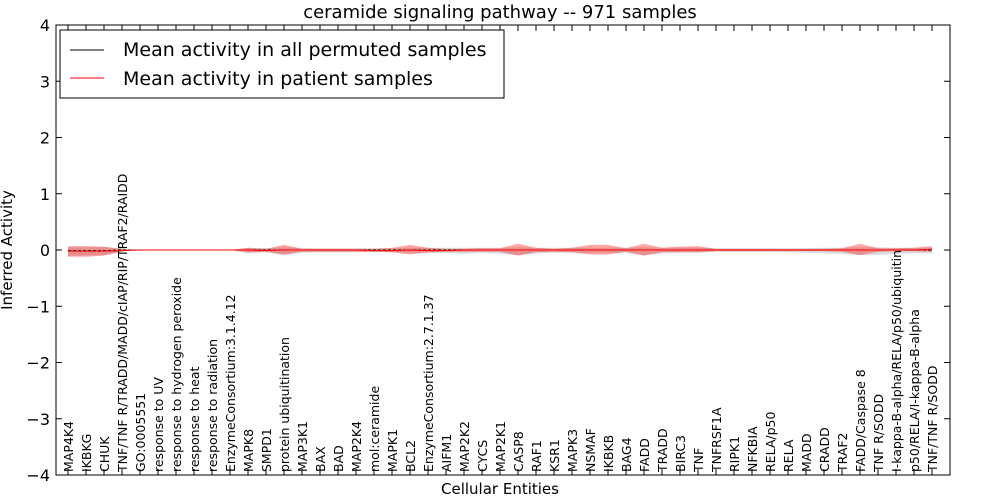 The image size is (1000, 500). What do you see at coordinates (464, 446) in the screenshot?
I see `x-tick-label: MAP2K2` at bounding box center [464, 446].